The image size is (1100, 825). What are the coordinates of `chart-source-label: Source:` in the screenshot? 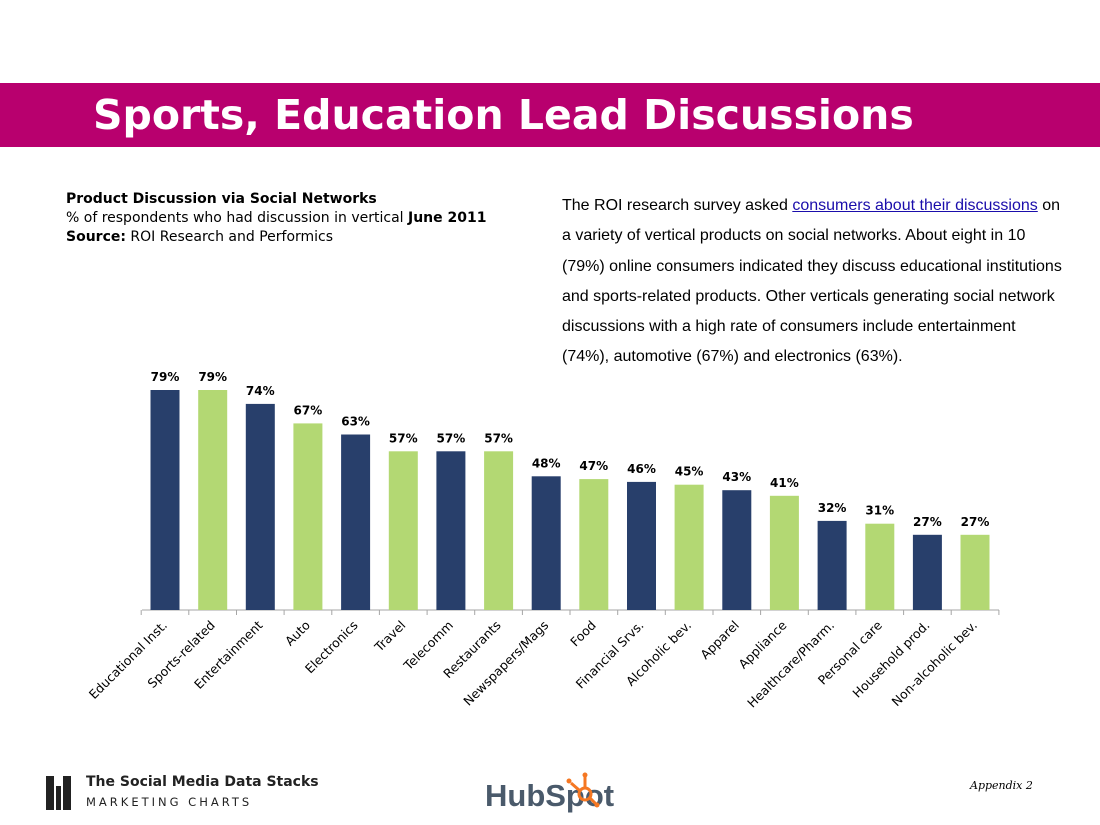 It's located at (96, 237).